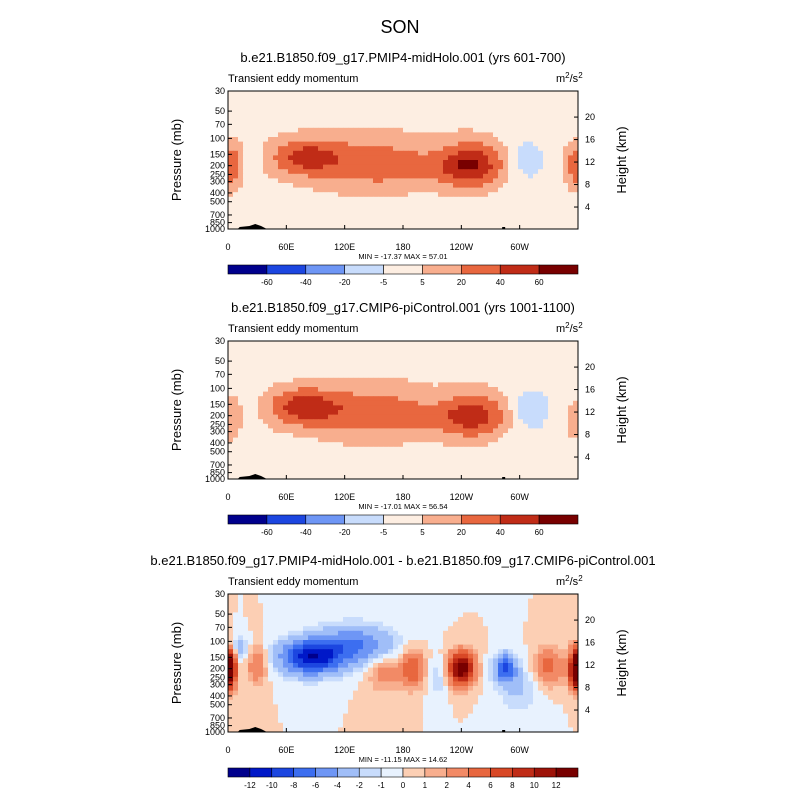 This screenshot has height=800, width=800. I want to click on colorbar-label: -5, so click(384, 282).